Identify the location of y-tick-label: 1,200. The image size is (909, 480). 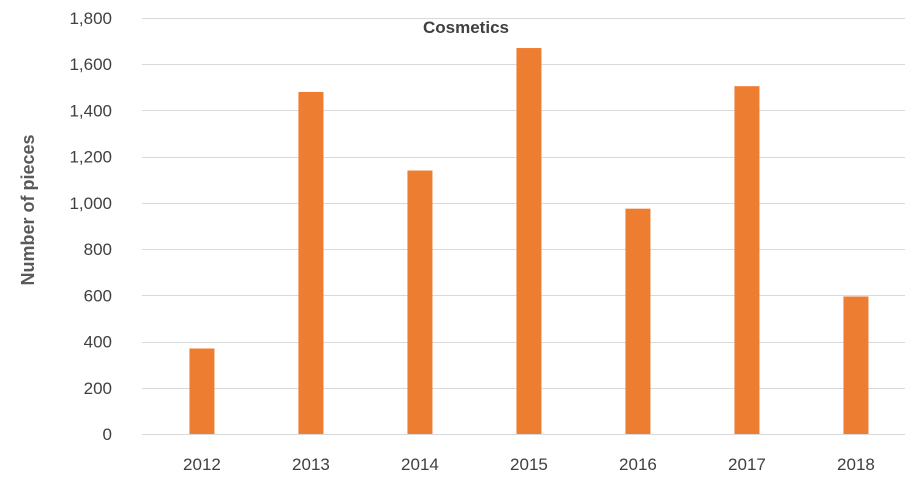
(90, 157).